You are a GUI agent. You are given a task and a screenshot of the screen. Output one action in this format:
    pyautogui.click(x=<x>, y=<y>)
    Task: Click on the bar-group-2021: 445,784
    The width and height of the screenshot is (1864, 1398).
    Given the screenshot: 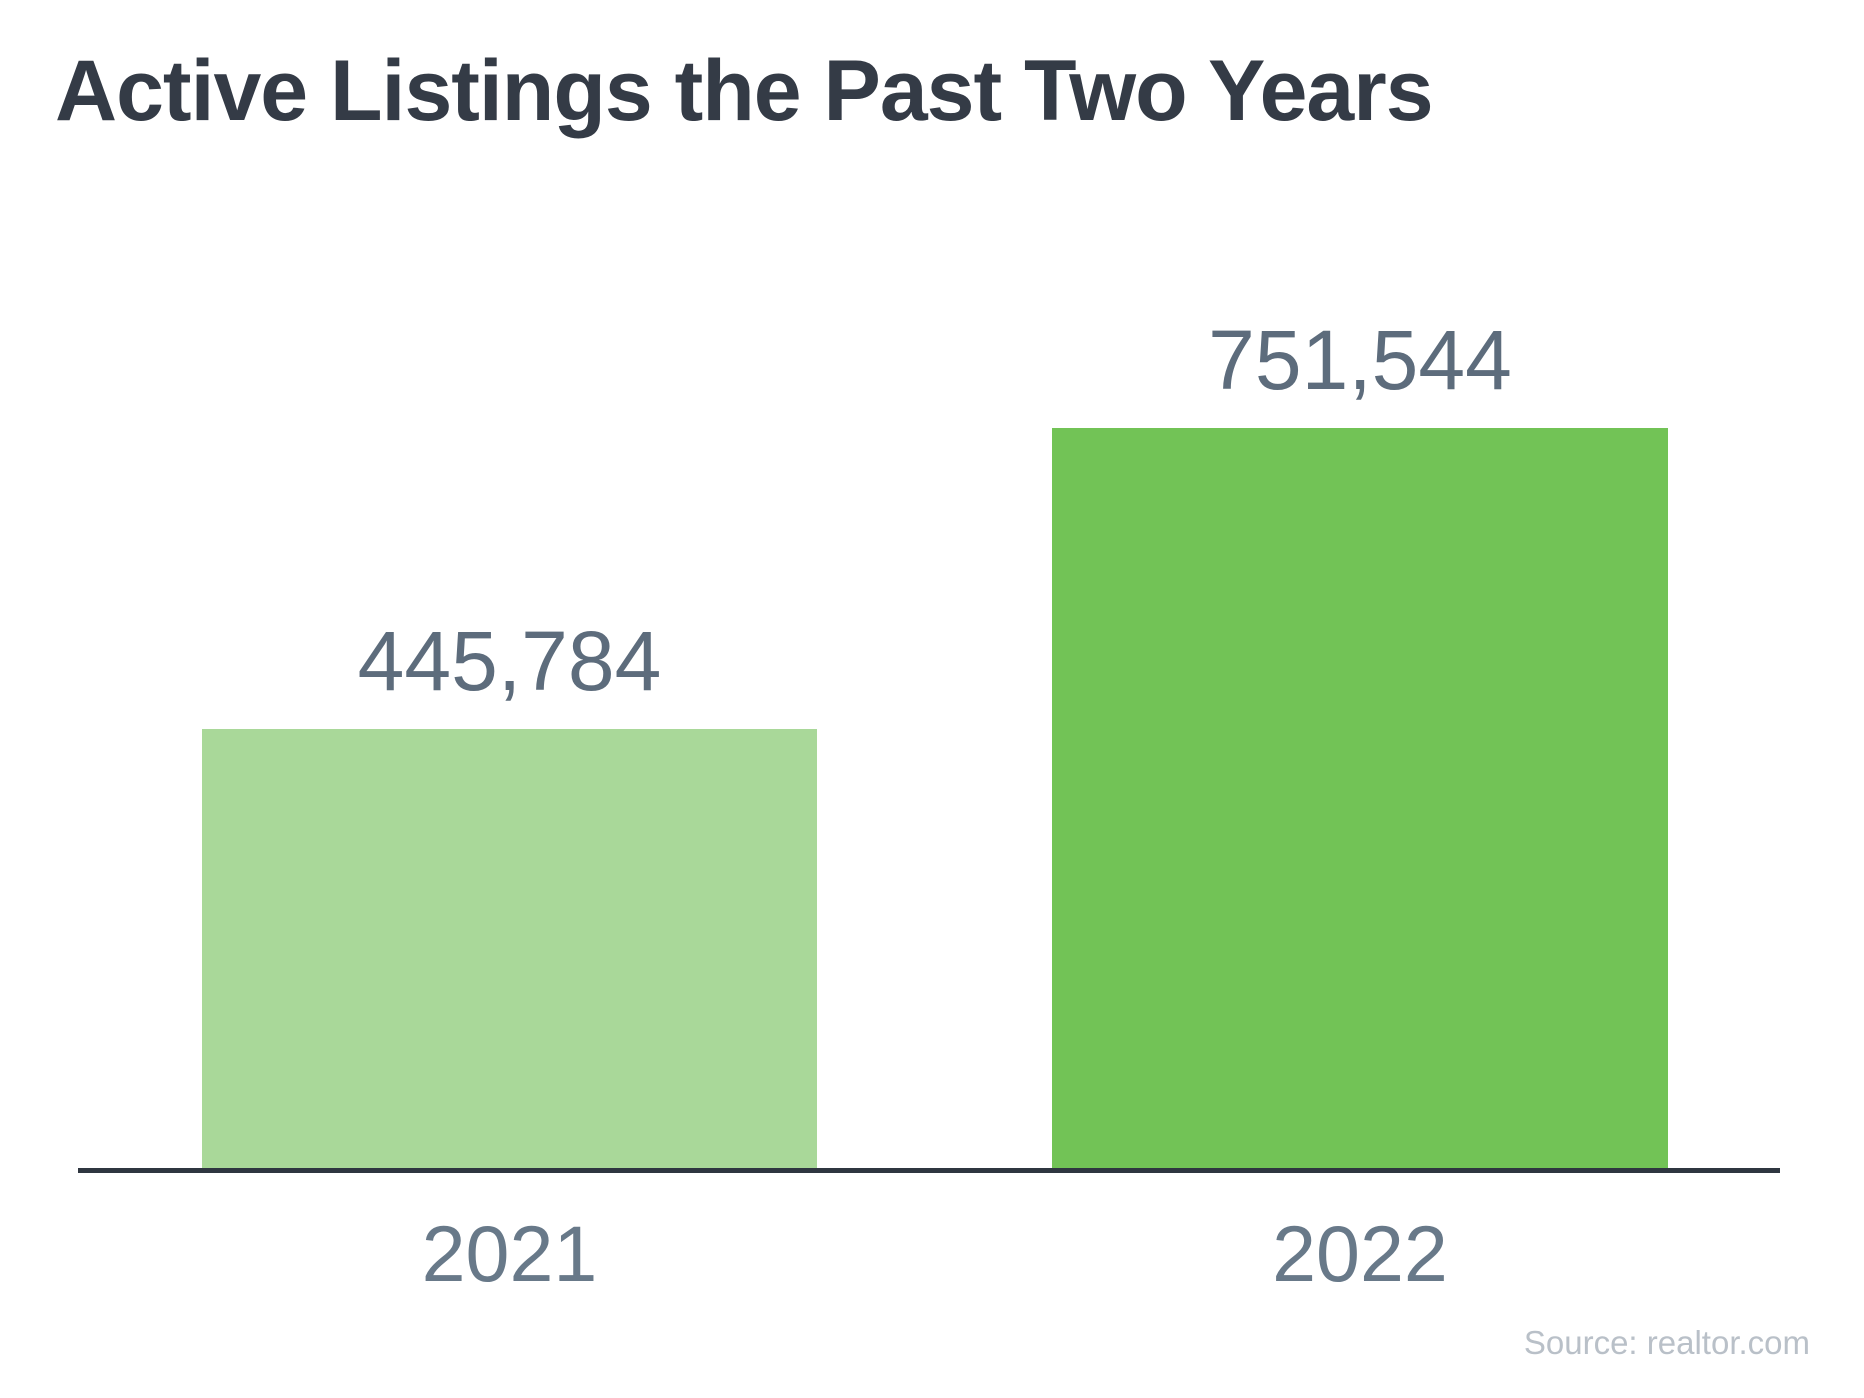 What is the action you would take?
    pyautogui.click(x=509, y=893)
    